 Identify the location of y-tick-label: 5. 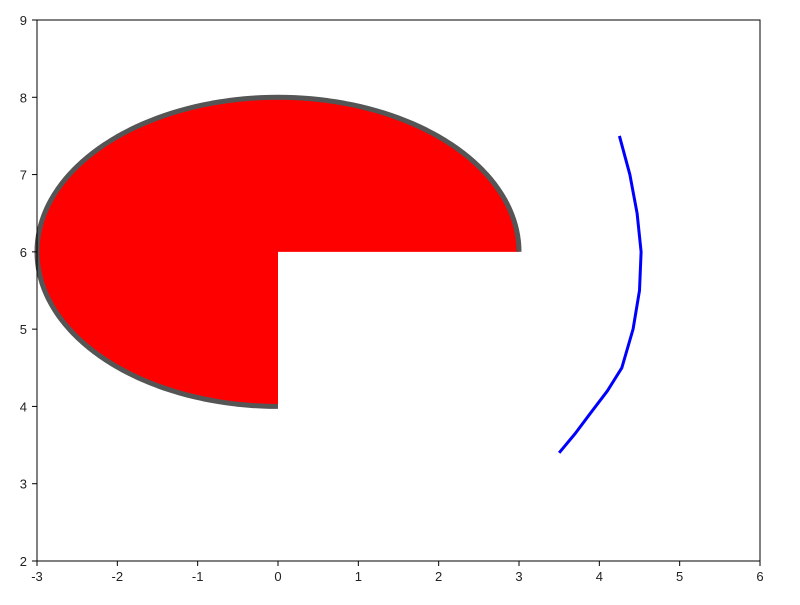
(23, 329).